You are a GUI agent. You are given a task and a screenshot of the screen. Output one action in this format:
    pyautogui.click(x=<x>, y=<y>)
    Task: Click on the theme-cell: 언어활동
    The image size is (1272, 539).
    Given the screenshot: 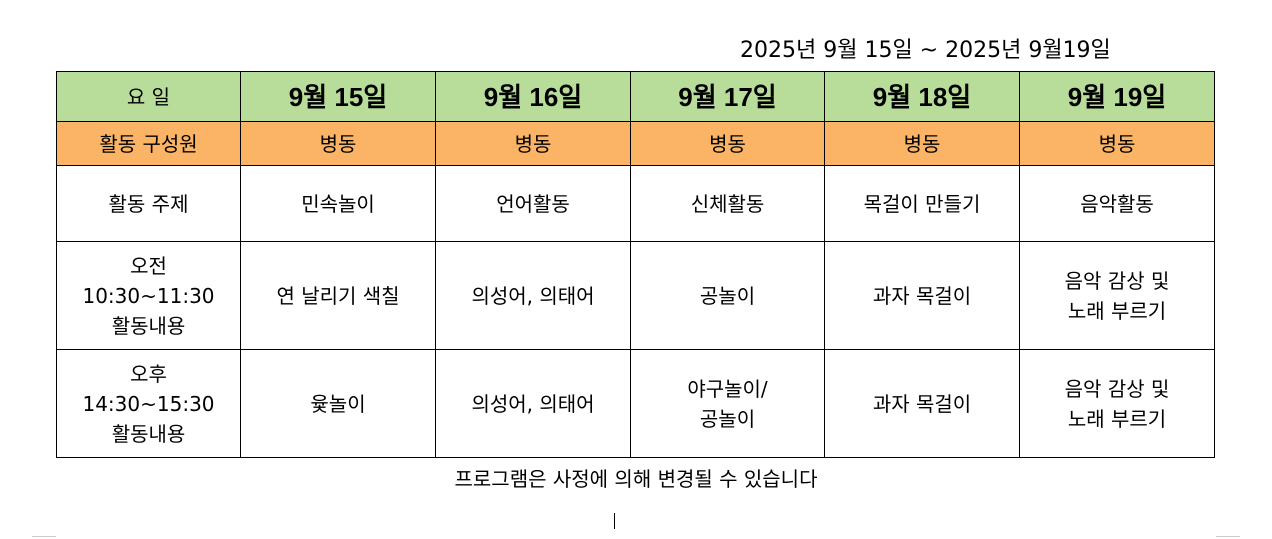 What is the action you would take?
    pyautogui.click(x=533, y=203)
    